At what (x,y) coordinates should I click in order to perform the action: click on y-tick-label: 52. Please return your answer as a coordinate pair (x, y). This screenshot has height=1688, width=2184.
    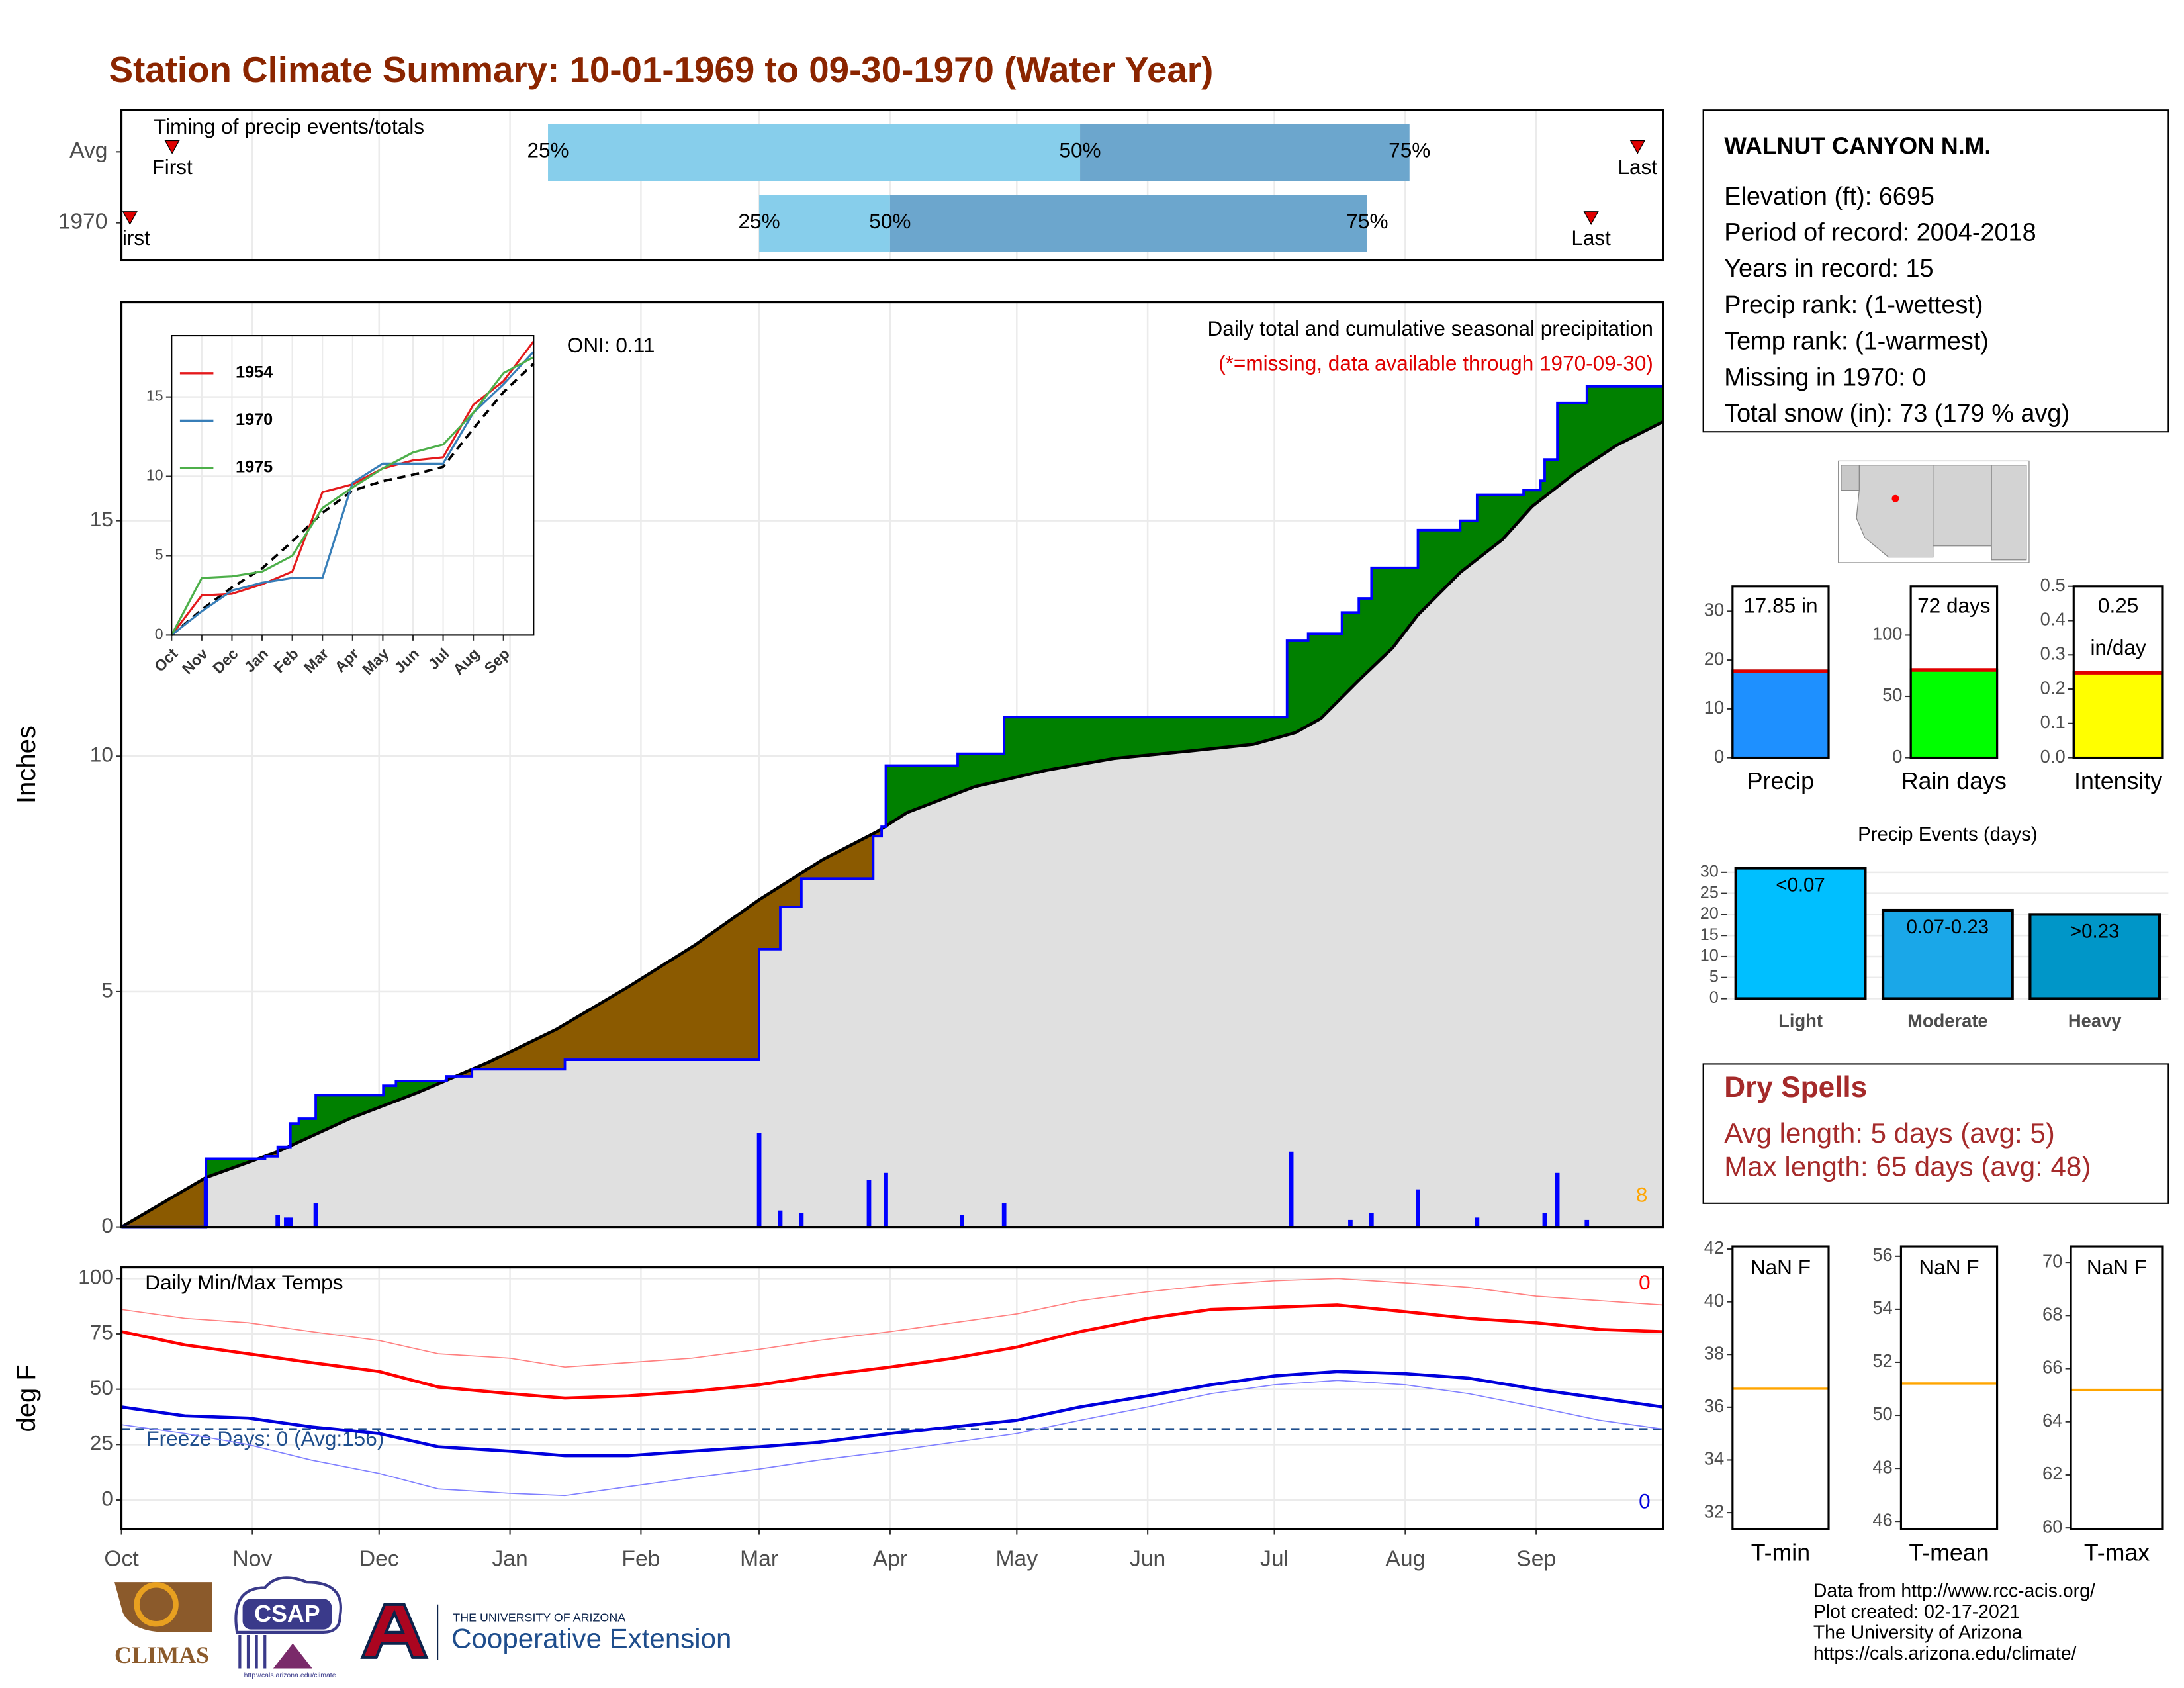
    Looking at the image, I should click on (1882, 1360).